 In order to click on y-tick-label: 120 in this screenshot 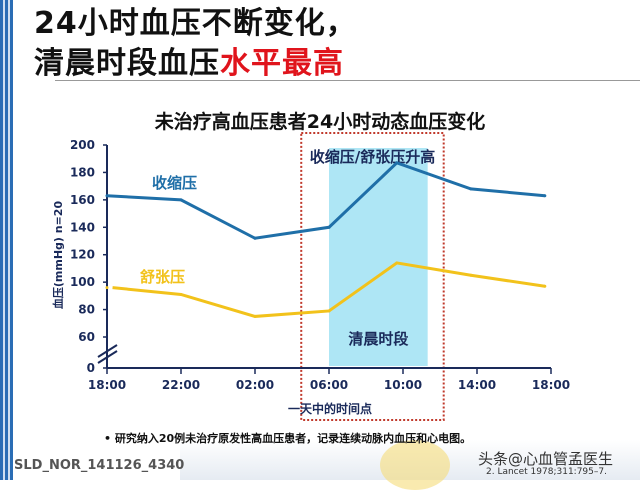, I will do `click(82, 255)`.